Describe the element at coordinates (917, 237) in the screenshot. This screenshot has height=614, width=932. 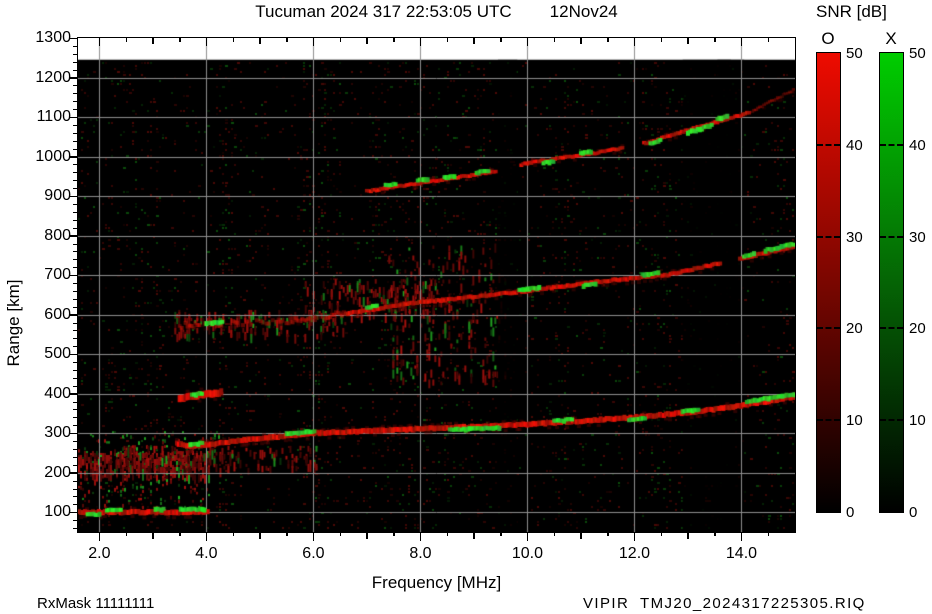
I see `colorbar-x-tick-label: 30` at that location.